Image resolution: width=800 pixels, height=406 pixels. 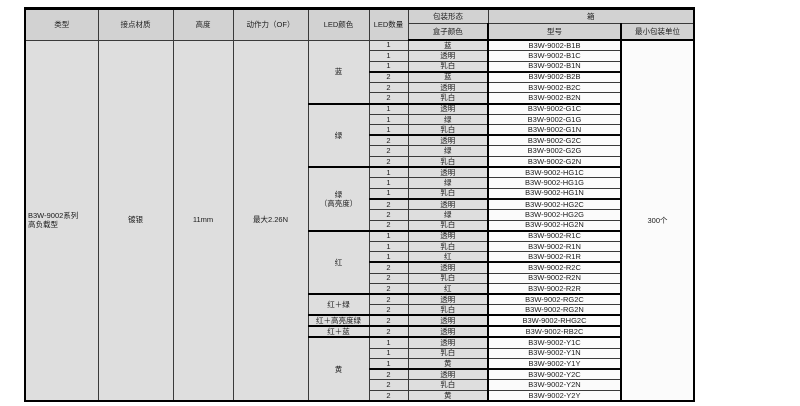 I want to click on table-row: 绿 1 透明 B3W-9002-G1C, so click(x=359, y=135).